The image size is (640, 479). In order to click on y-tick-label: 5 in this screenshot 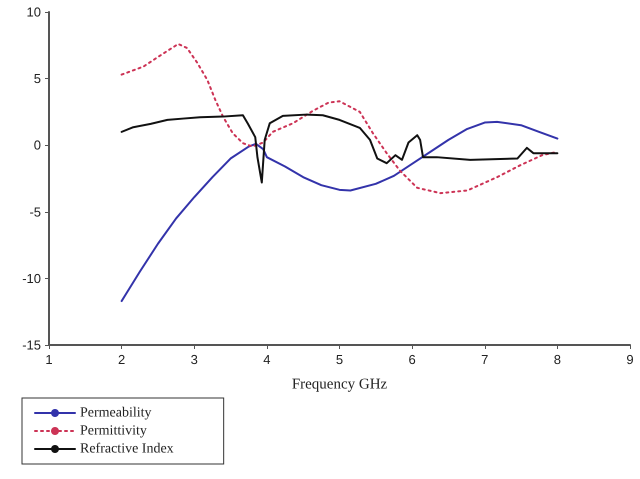, I will do `click(37, 78)`.